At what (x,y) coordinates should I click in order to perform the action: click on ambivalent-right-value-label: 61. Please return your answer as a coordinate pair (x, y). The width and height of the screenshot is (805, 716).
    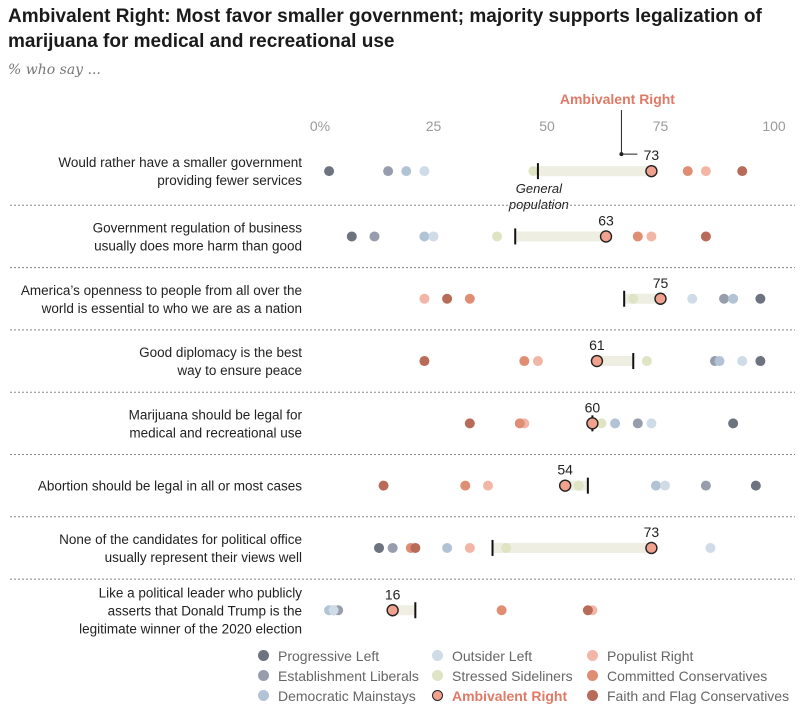
    Looking at the image, I should click on (597, 345).